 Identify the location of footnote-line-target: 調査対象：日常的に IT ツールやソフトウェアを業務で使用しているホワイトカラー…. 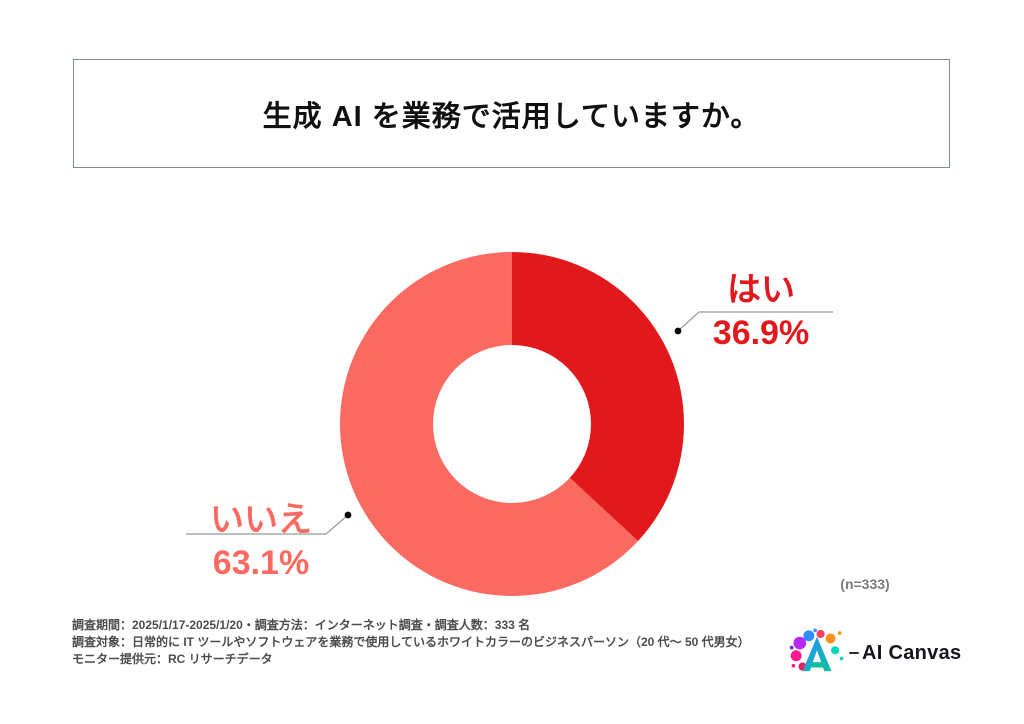
(411, 642).